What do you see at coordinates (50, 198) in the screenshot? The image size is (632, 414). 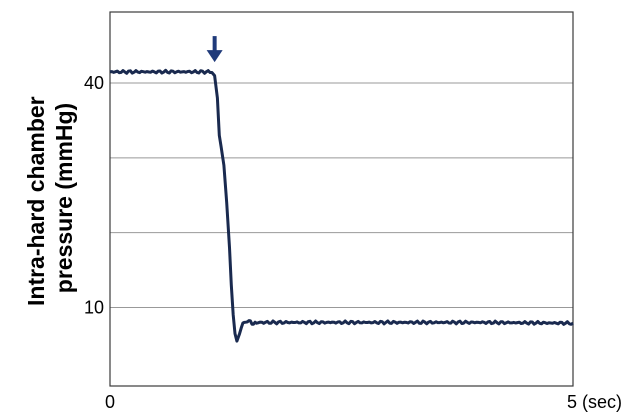 I see `y-axis-label: Intra-hard chamber pressure (mmHg)` at bounding box center [50, 198].